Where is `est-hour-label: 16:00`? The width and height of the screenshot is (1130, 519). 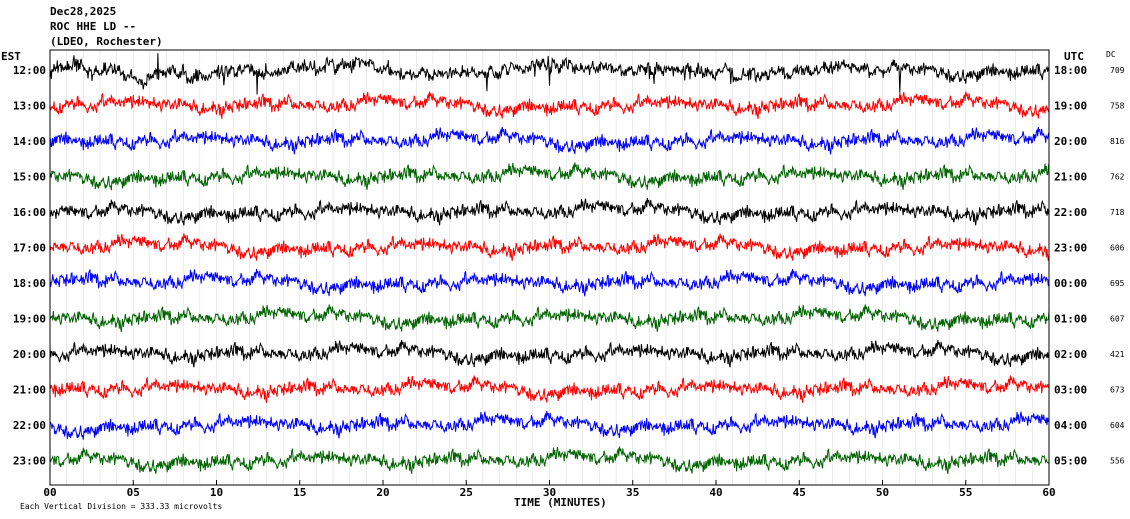
est-hour-label: 16:00 is located at coordinates (29, 212).